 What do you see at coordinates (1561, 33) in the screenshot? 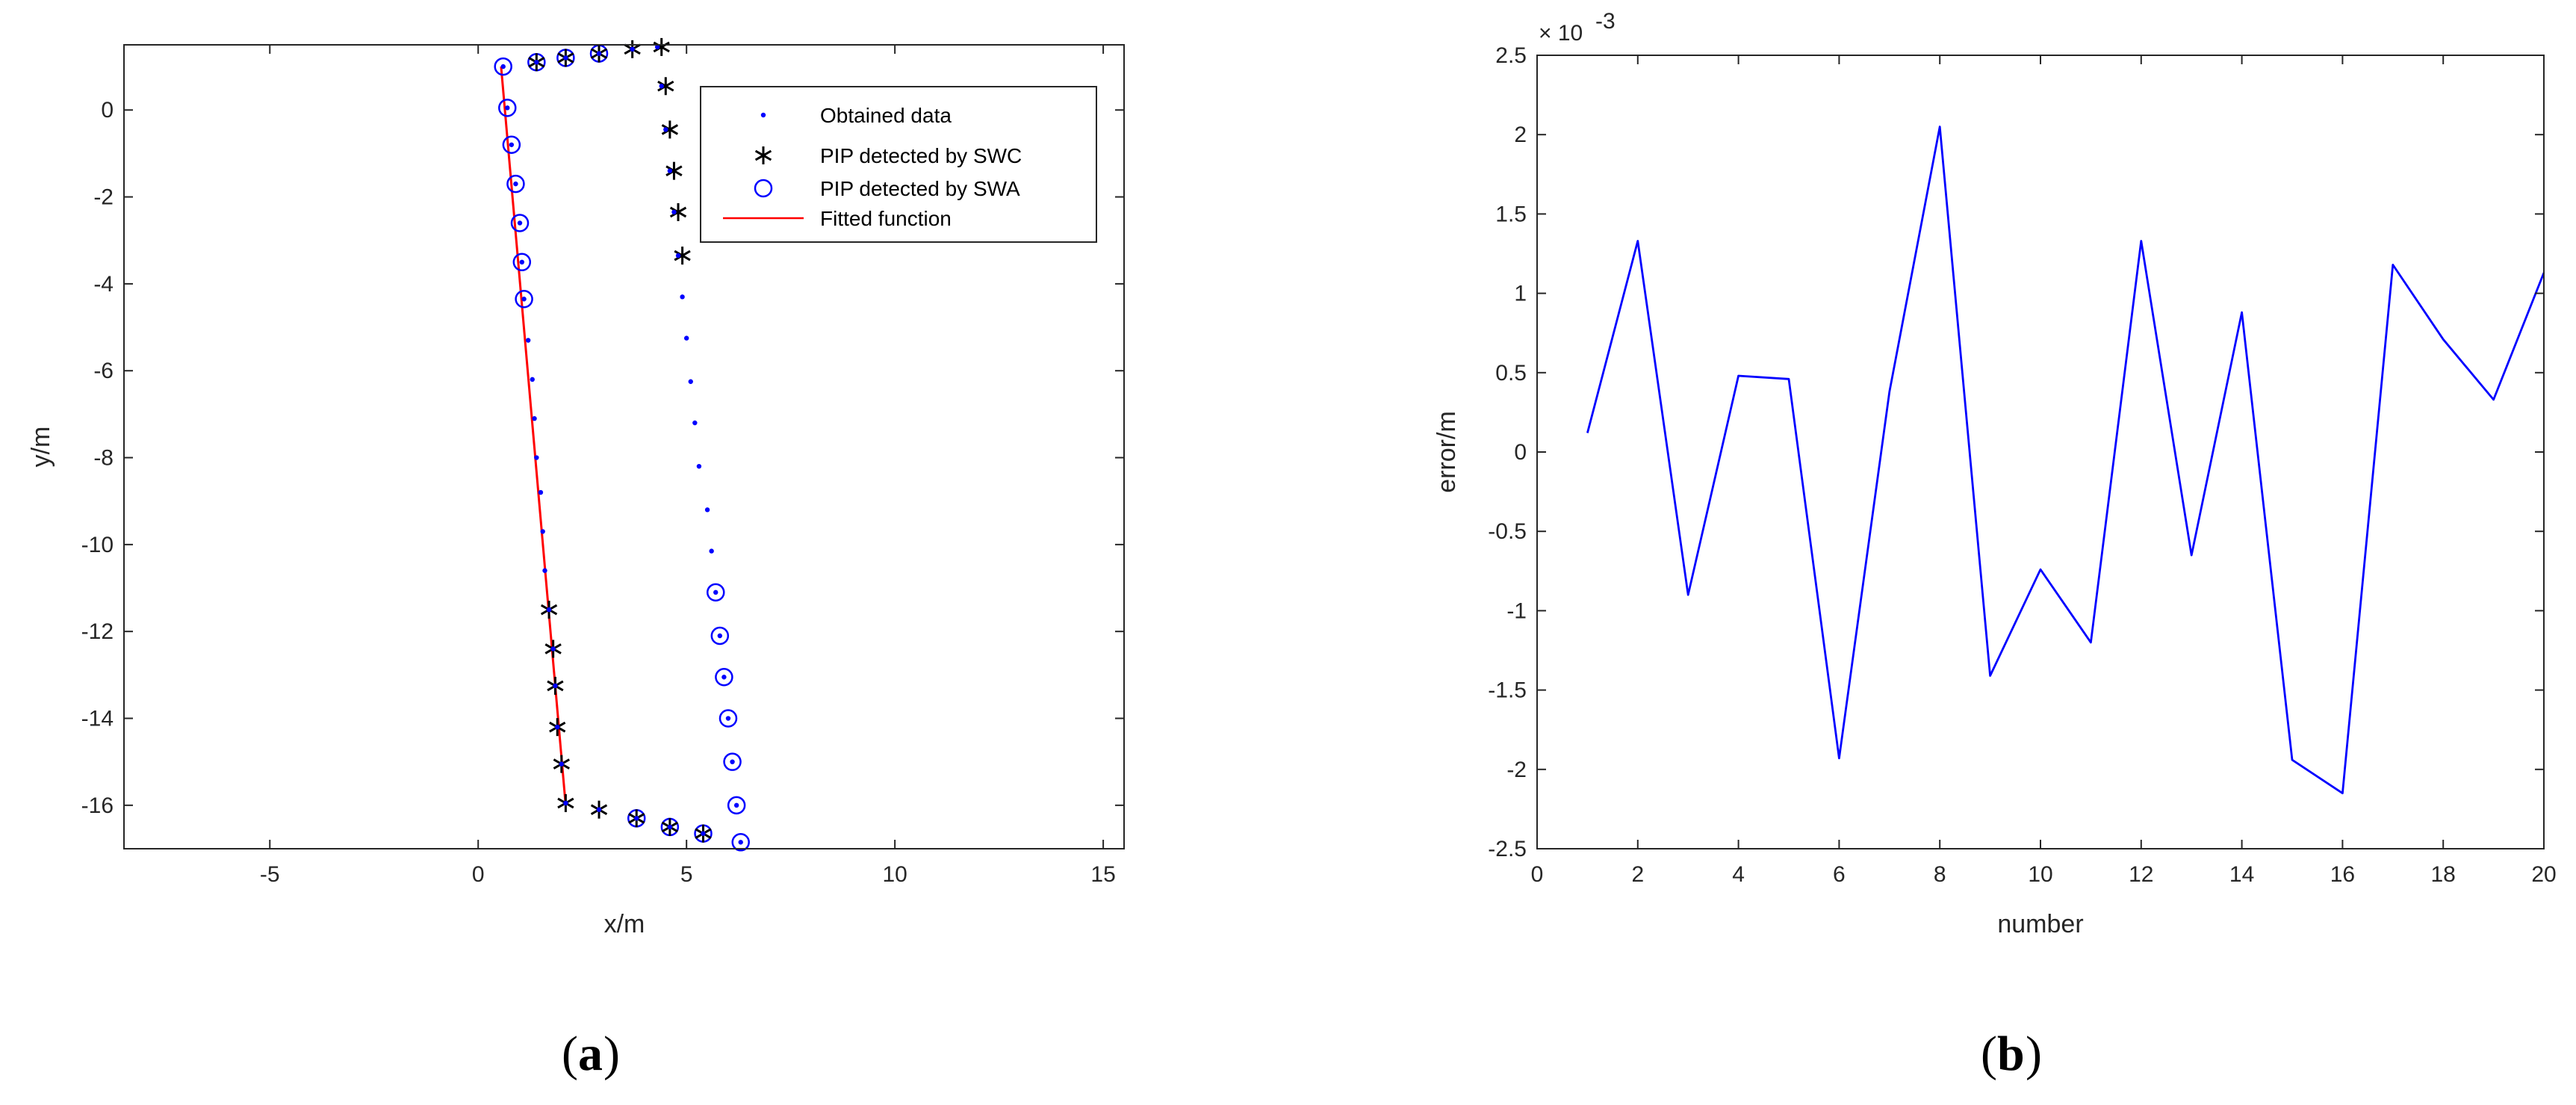
I see `exponent-base: × 10` at bounding box center [1561, 33].